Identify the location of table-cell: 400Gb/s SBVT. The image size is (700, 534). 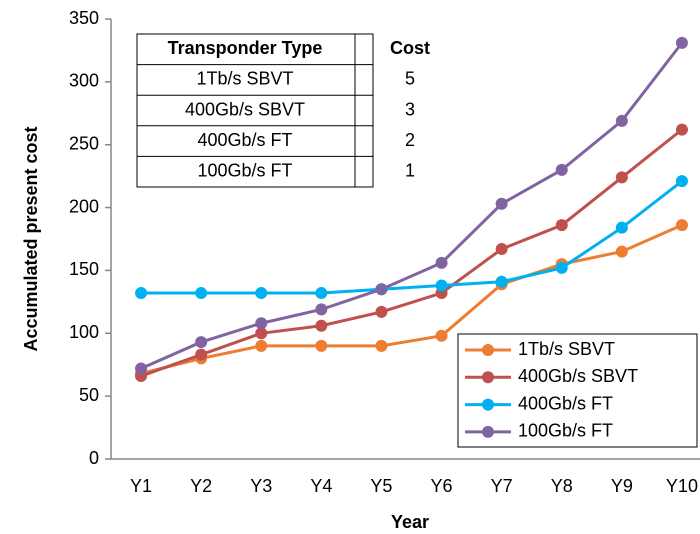
(245, 109).